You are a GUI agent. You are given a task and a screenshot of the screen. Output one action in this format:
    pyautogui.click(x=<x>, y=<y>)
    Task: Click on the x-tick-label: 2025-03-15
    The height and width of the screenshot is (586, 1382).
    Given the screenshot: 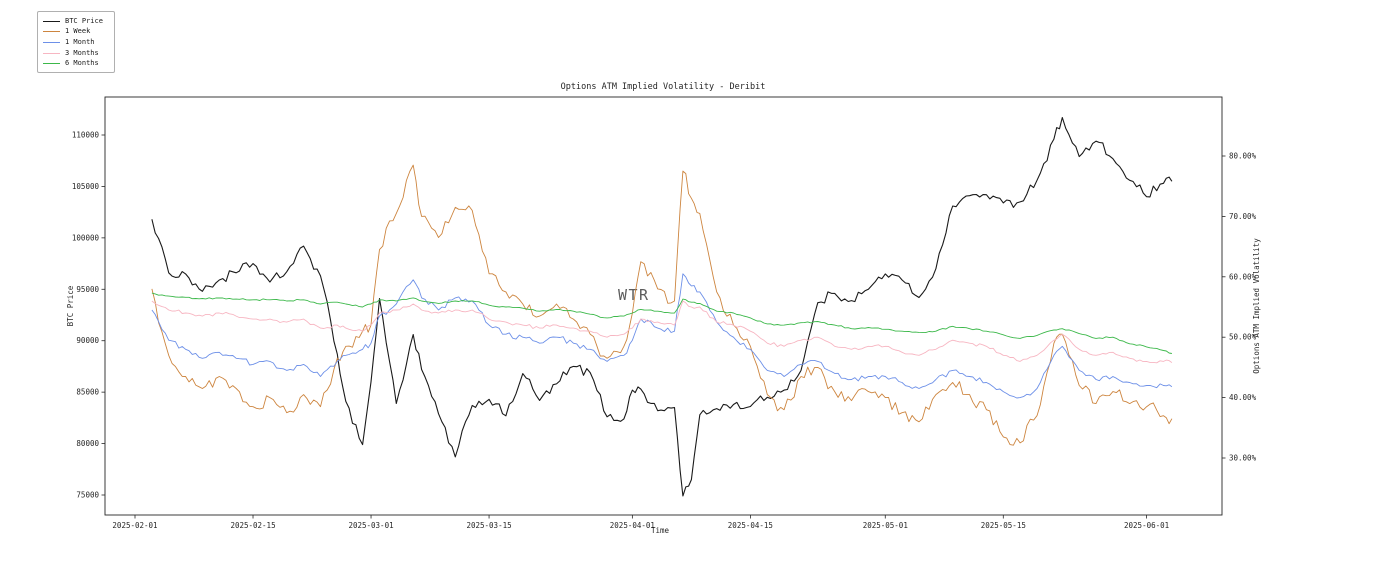 What is the action you would take?
    pyautogui.click(x=488, y=525)
    